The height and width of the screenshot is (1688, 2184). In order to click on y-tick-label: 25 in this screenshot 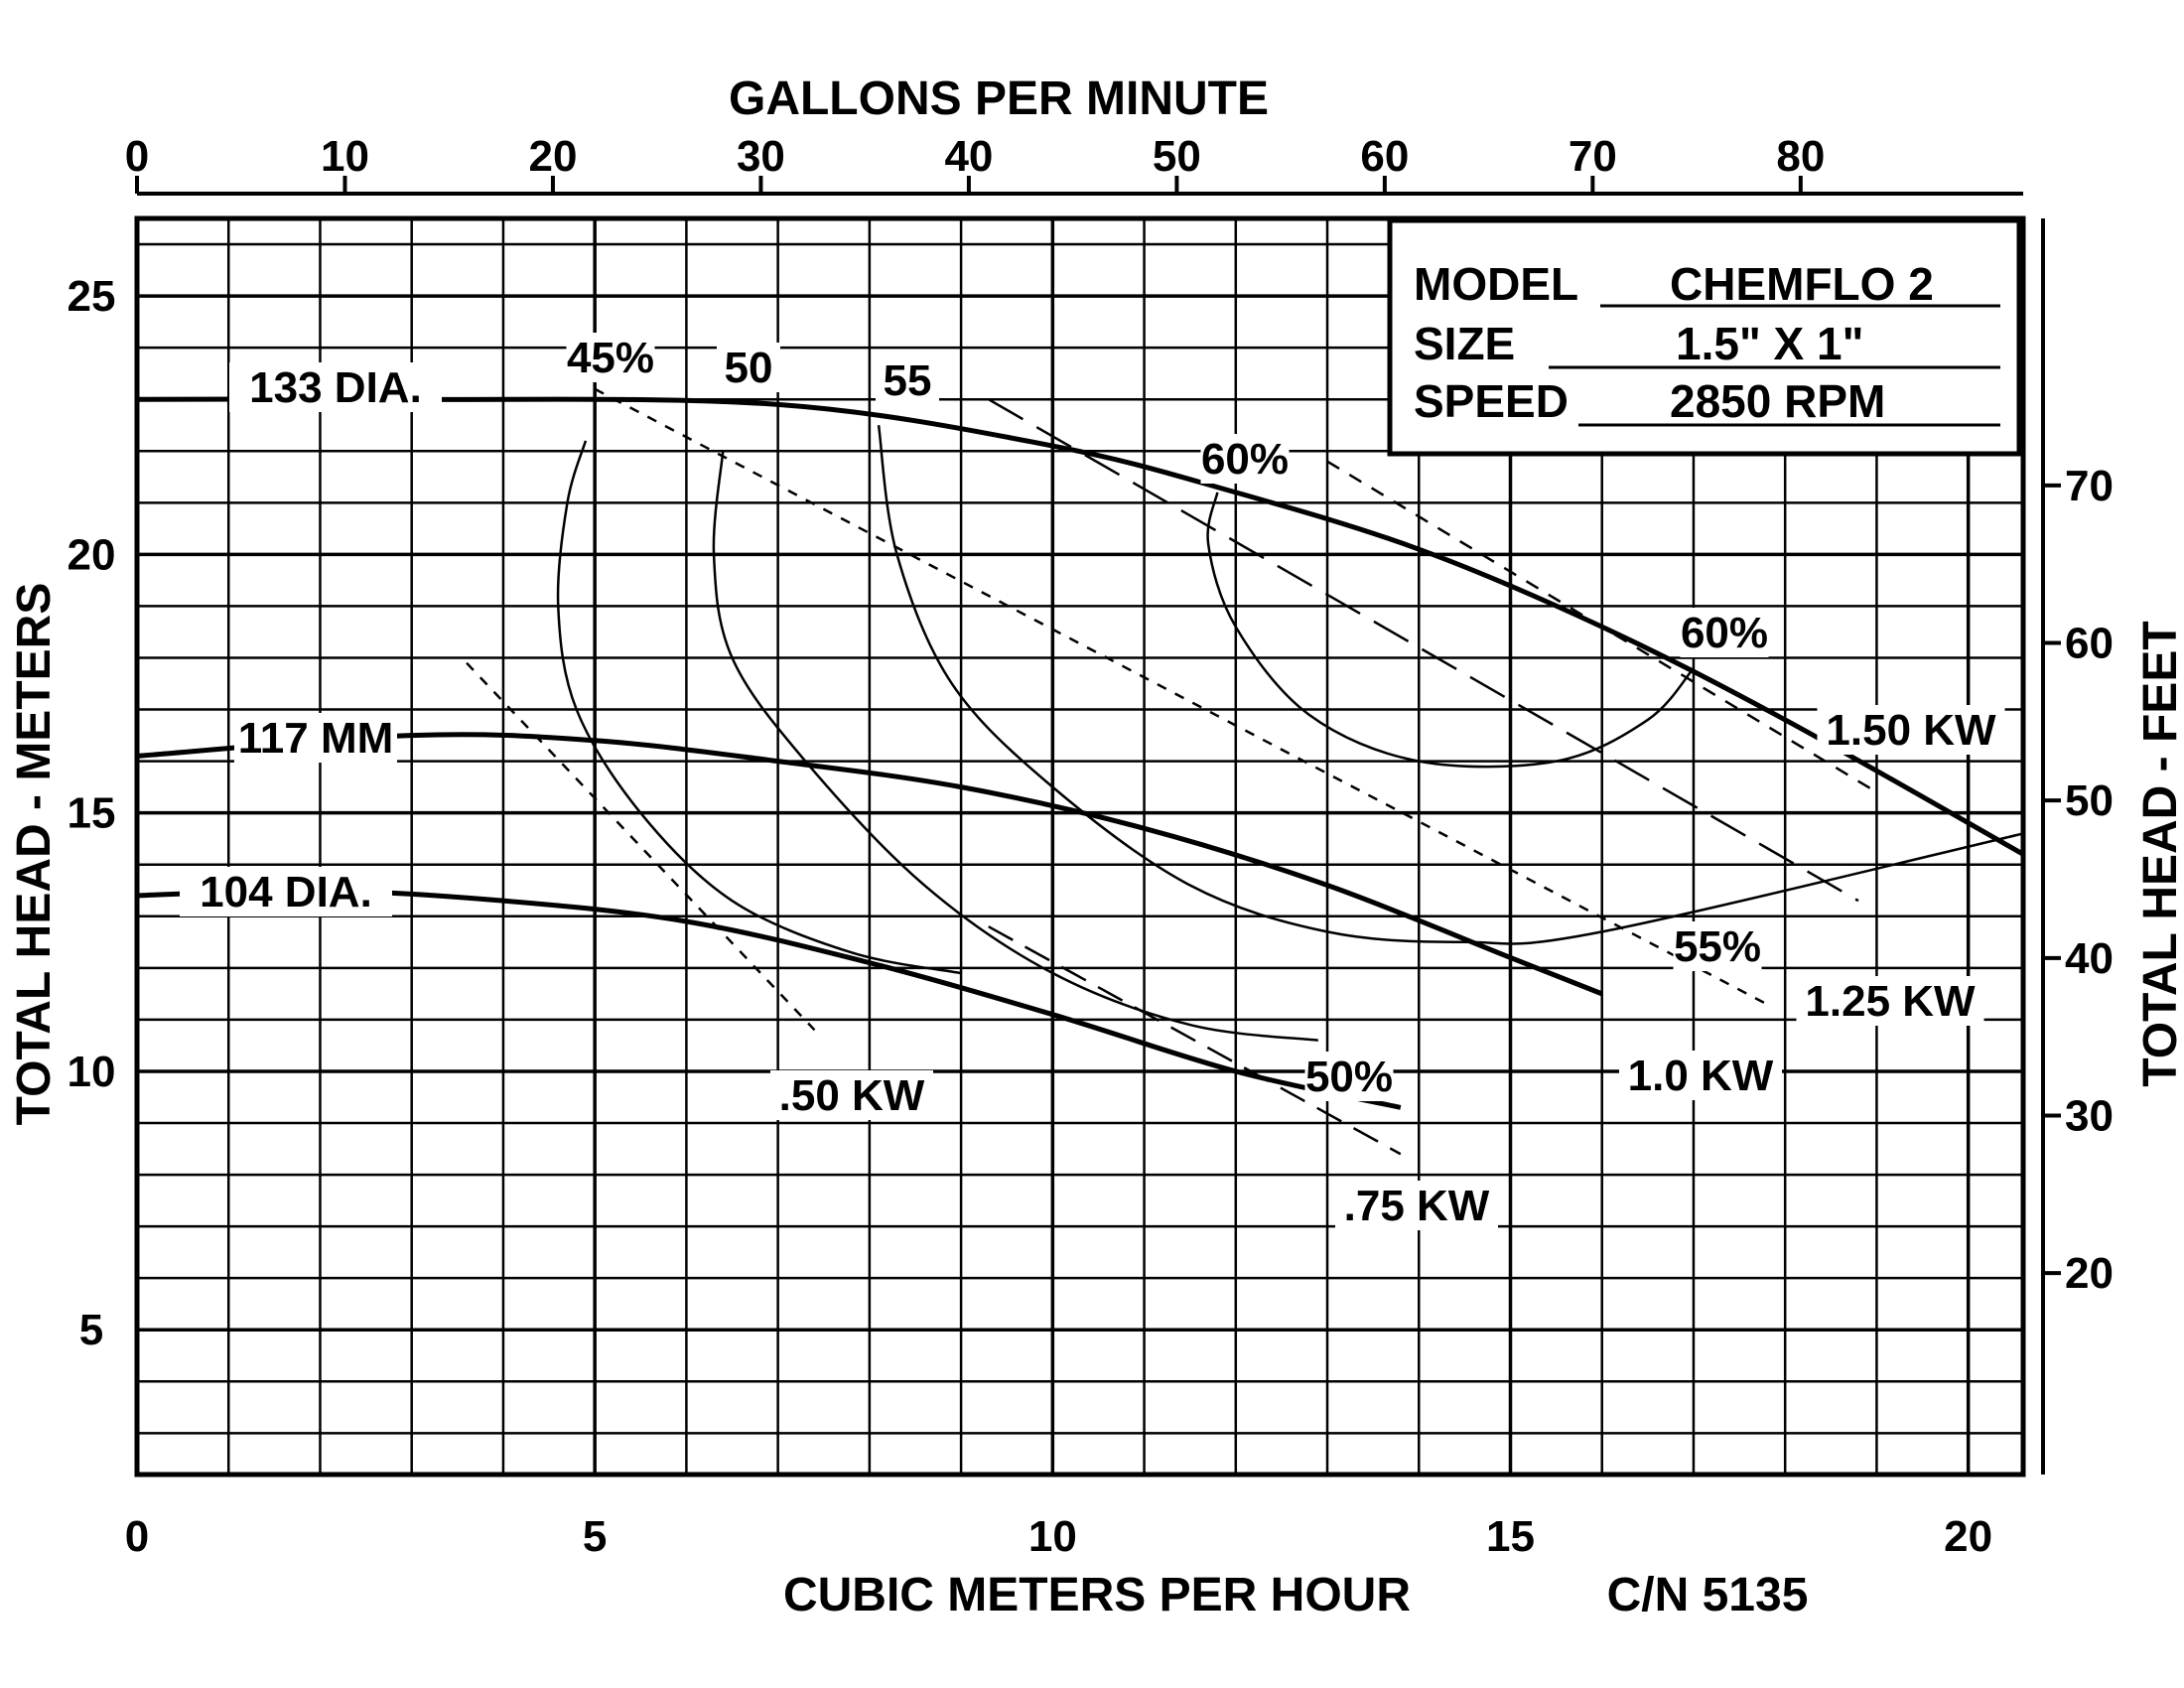, I will do `click(92, 296)`.